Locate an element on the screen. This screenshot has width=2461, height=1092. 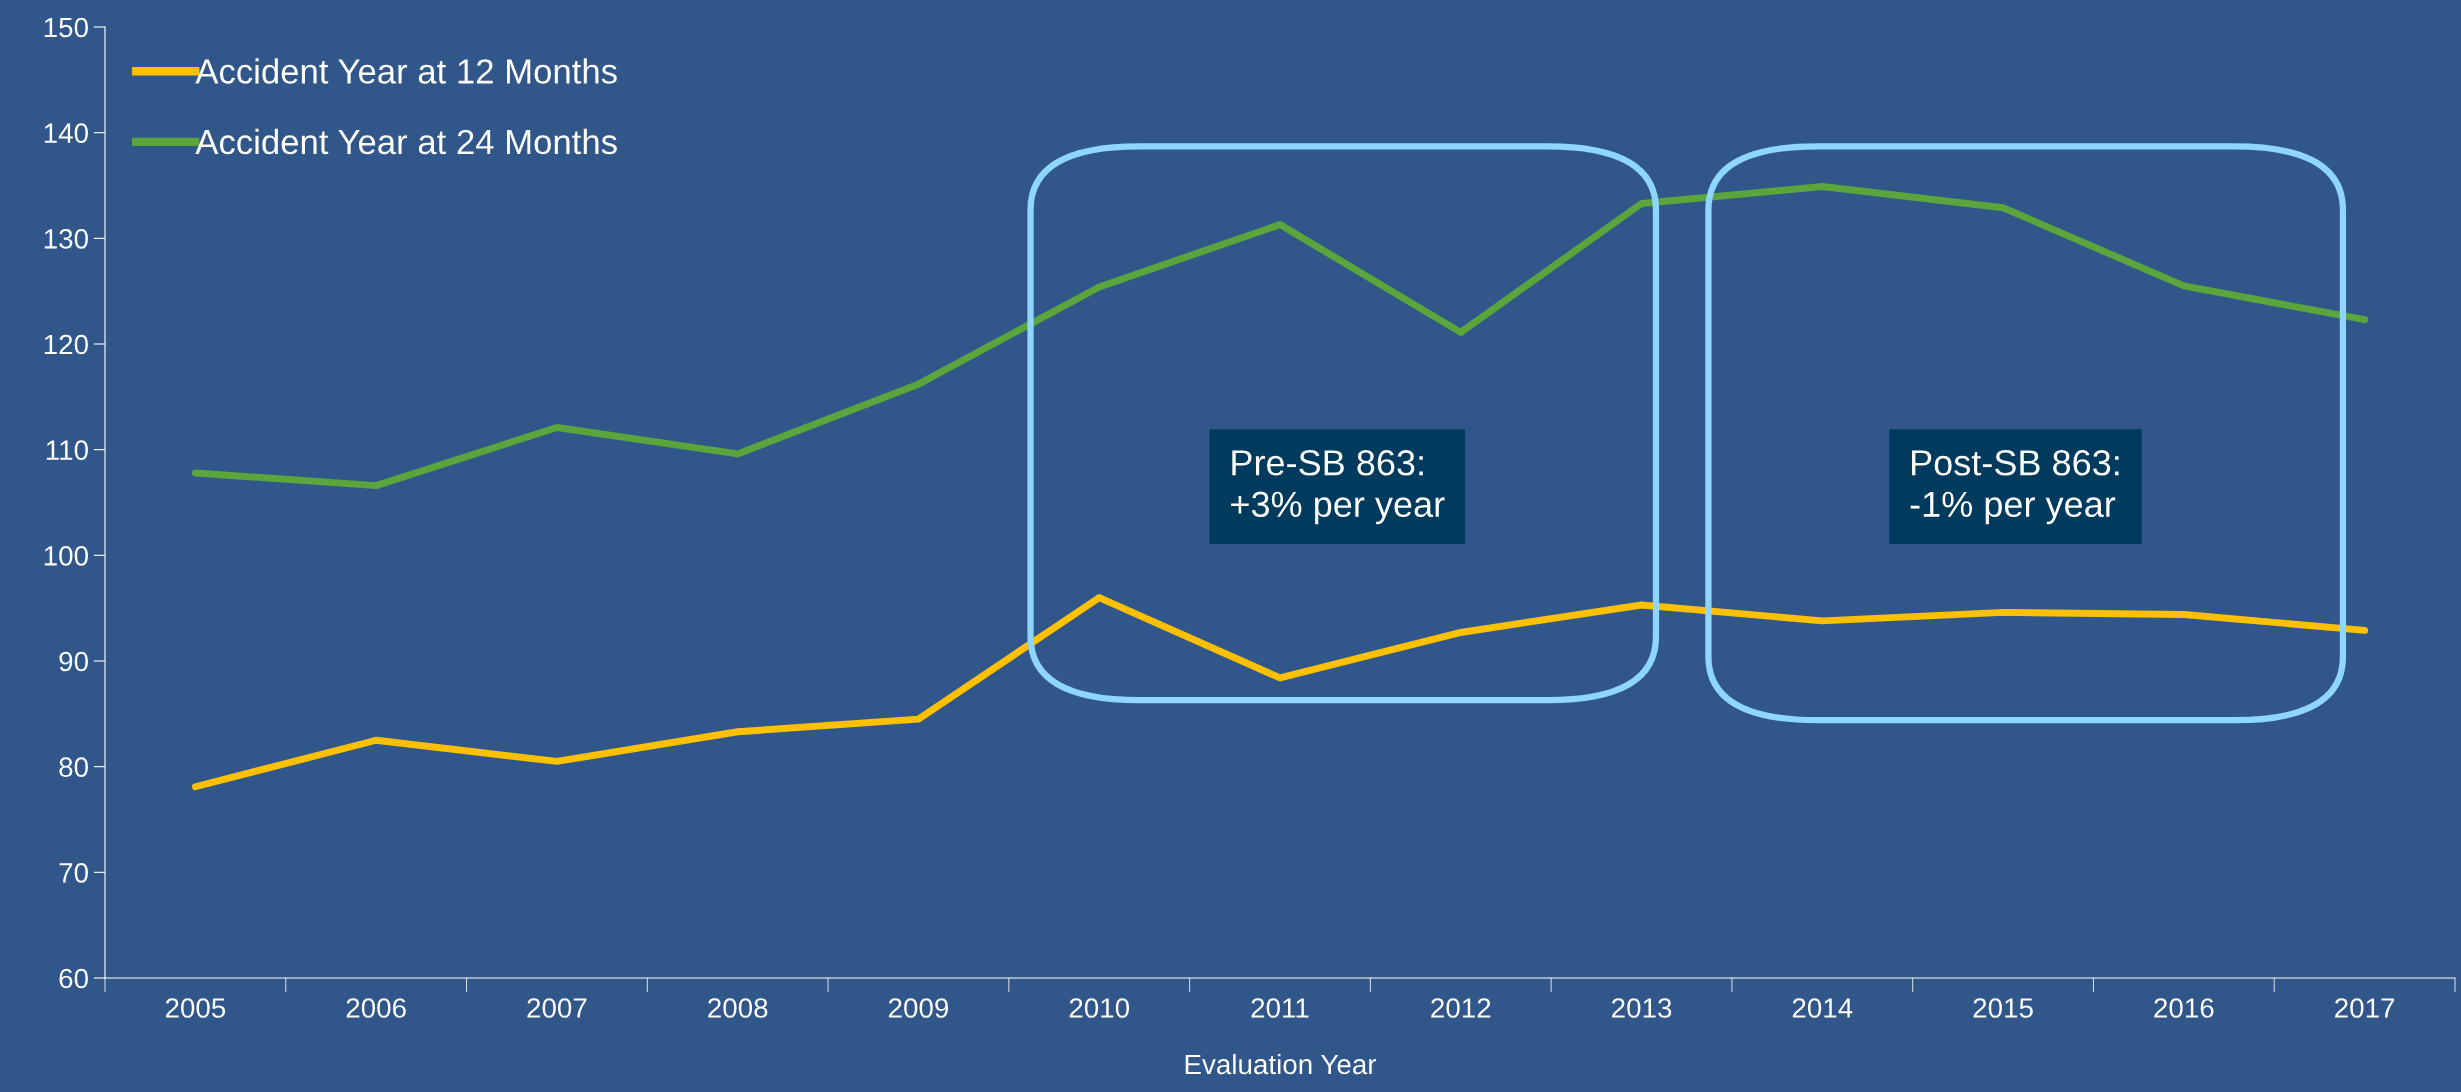
x-tick-label: 2006 is located at coordinates (376, 1008).